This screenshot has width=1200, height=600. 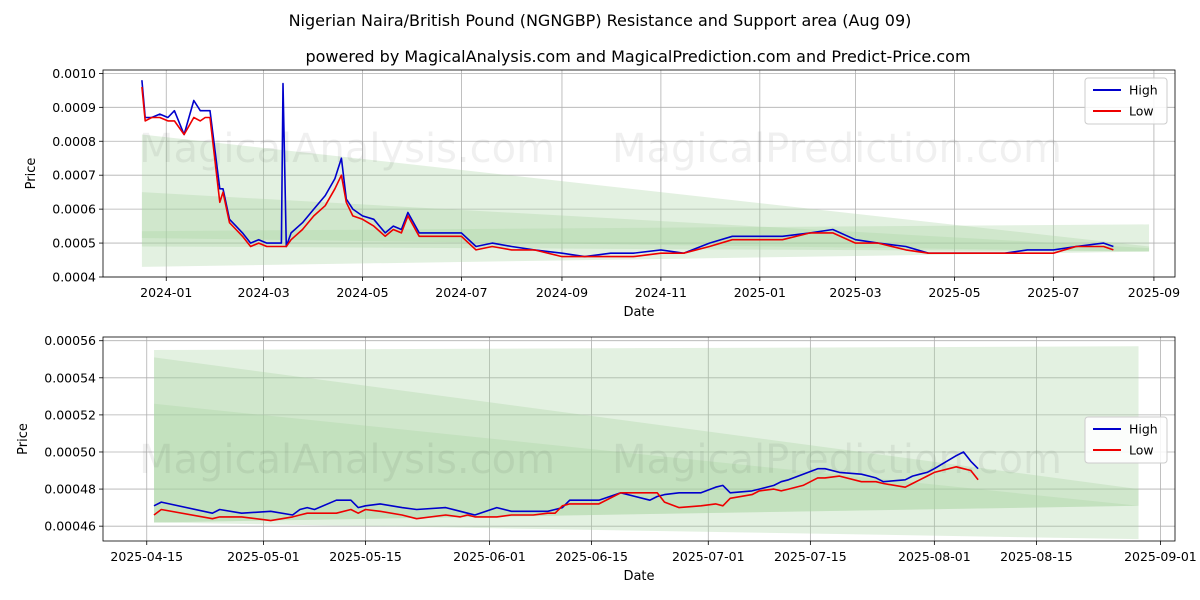 I want to click on y-tick-label: 0.00056, so click(x=70, y=340).